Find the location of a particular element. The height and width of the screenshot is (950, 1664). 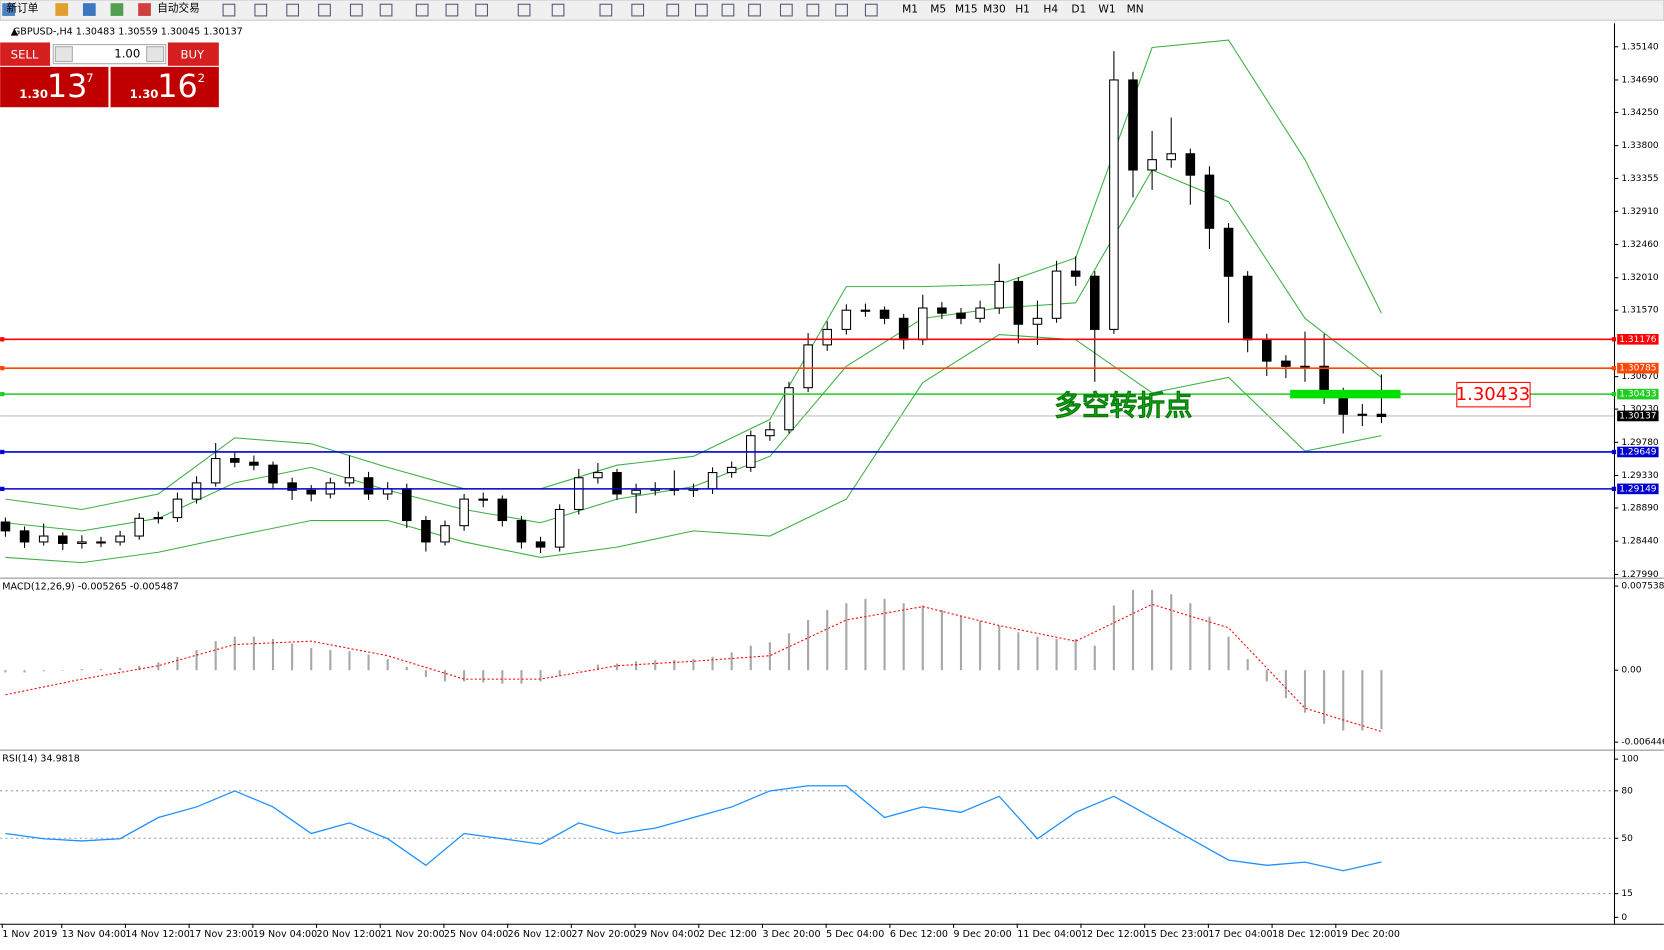

y-tick-label: 1.34690 is located at coordinates (1640, 80).